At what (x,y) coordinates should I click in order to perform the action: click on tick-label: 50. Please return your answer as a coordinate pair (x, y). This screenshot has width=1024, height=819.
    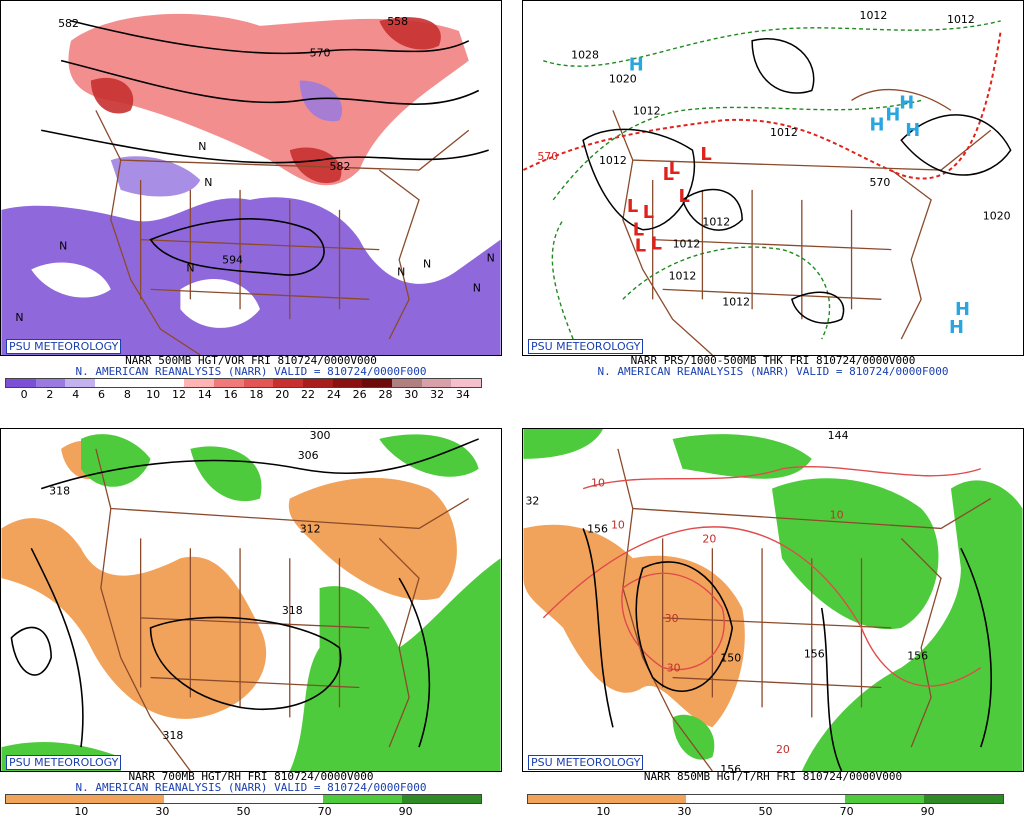
    Looking at the image, I should click on (765, 811).